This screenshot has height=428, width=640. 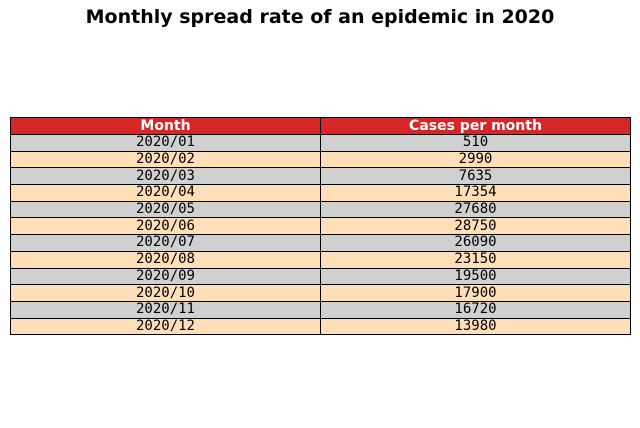 I want to click on header-row: Month Cases per month, so click(x=320, y=126).